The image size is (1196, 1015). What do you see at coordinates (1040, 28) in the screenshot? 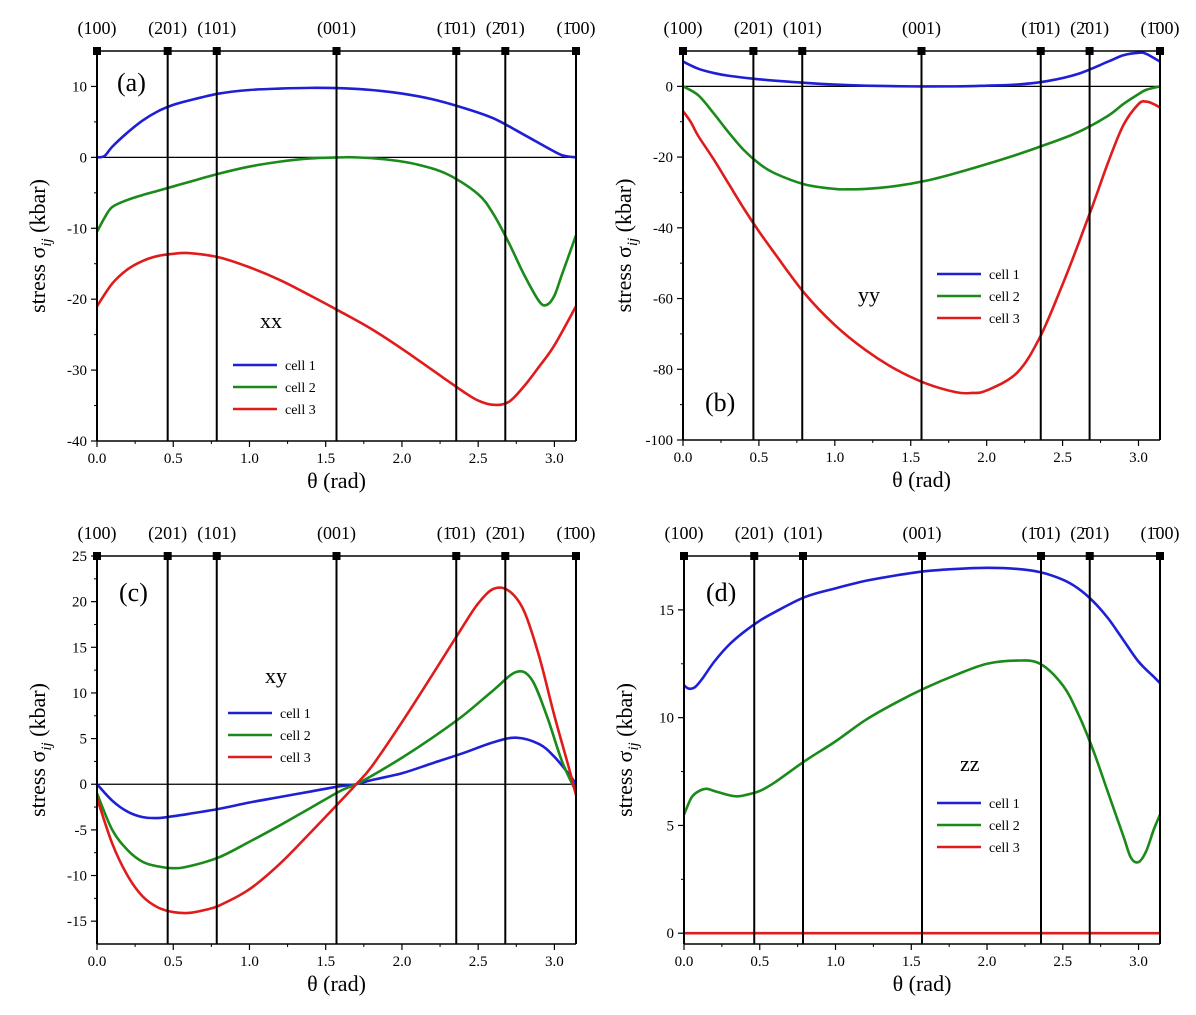
I see `direction-label: (1̄01)` at bounding box center [1040, 28].